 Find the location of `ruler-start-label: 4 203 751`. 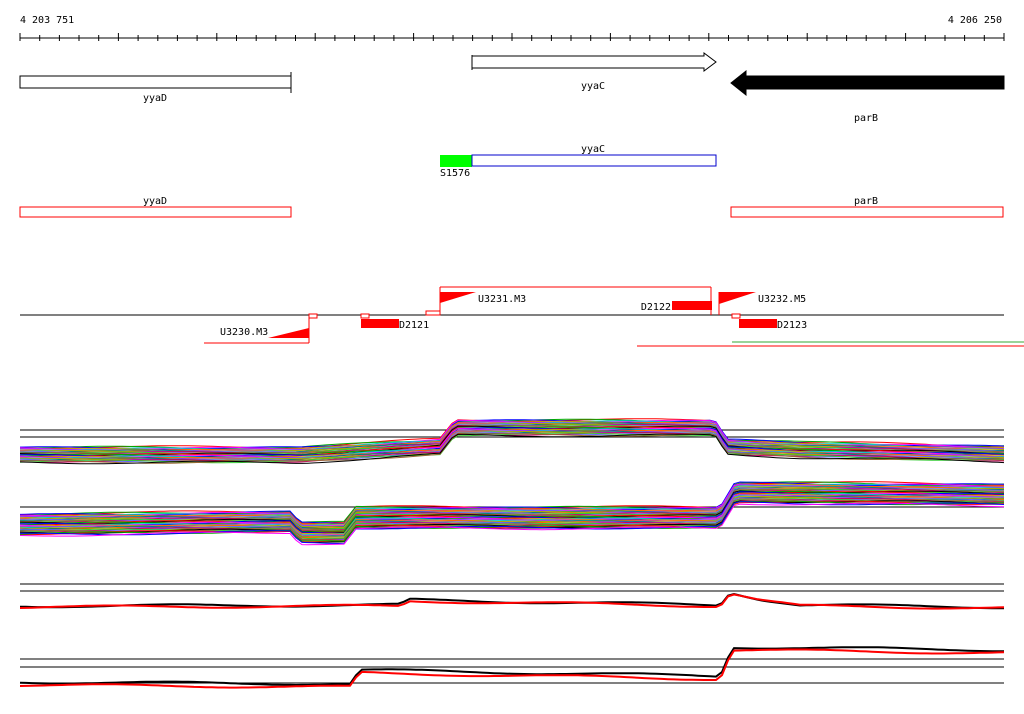

ruler-start-label: 4 203 751 is located at coordinates (47, 20).